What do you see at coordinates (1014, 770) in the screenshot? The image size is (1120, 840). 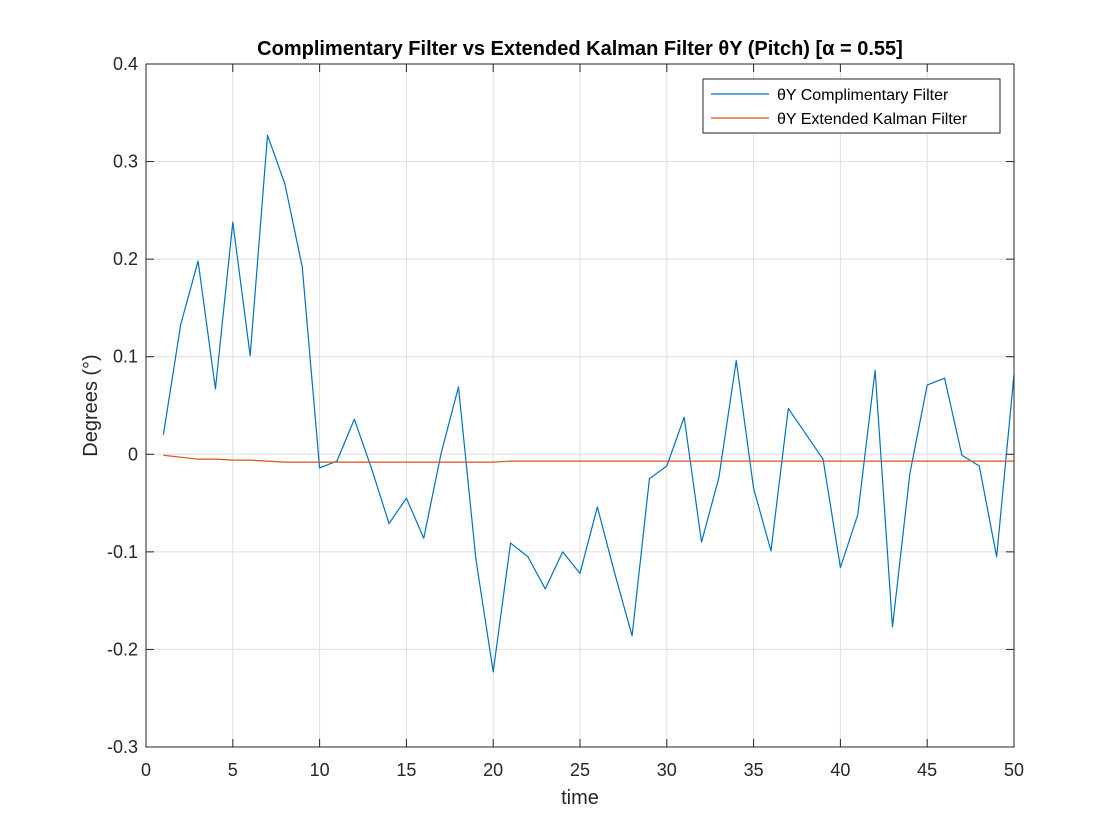 I see `x-tick-label: 50` at bounding box center [1014, 770].